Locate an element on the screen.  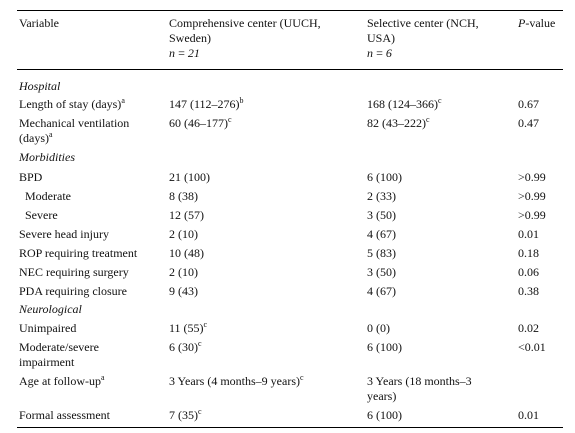
row-label: BPD is located at coordinates (31, 177).